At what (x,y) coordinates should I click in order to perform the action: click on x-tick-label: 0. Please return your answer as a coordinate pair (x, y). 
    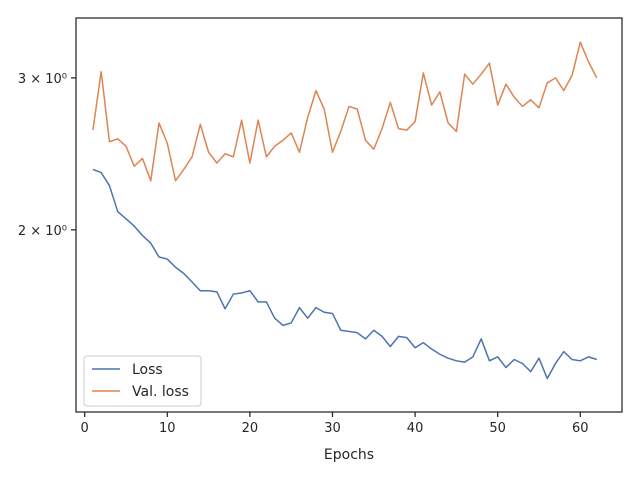
    Looking at the image, I should click on (85, 428).